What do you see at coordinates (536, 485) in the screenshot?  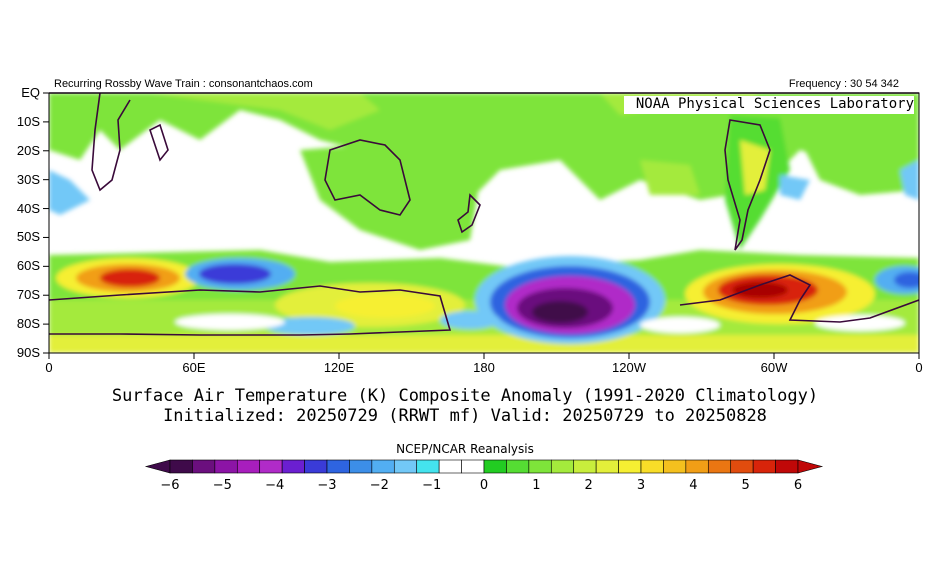 I see `colorbar-tick: 1` at bounding box center [536, 485].